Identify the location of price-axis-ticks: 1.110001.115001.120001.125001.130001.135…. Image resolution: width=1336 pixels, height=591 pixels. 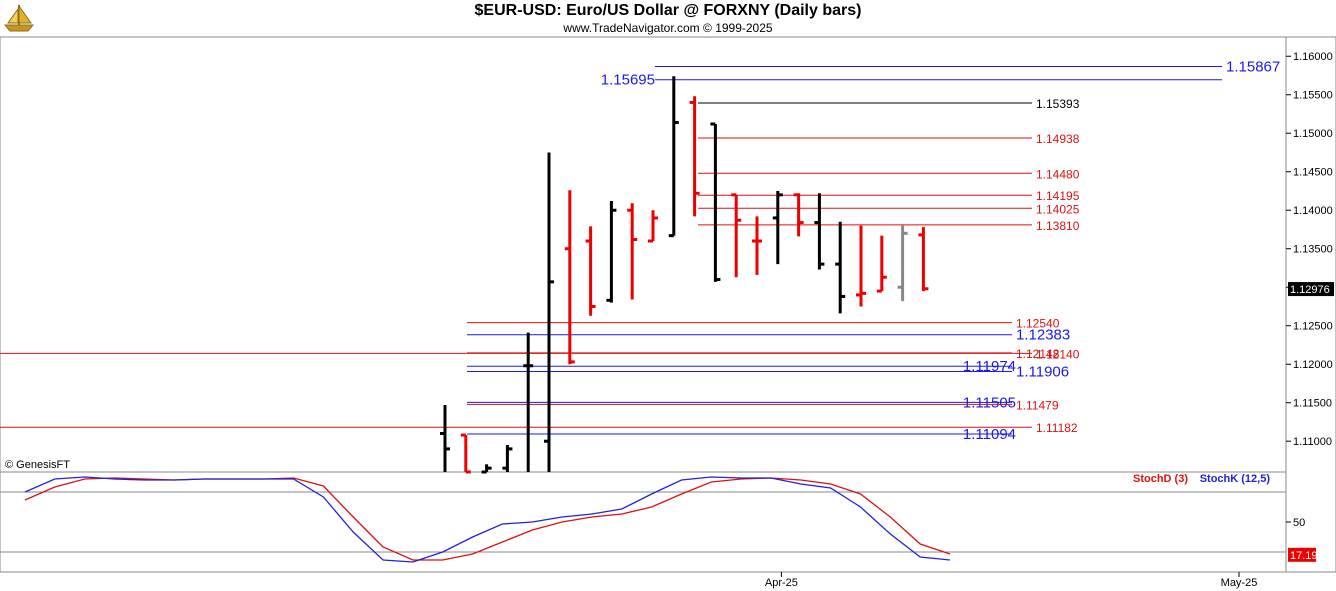
(1310, 249).